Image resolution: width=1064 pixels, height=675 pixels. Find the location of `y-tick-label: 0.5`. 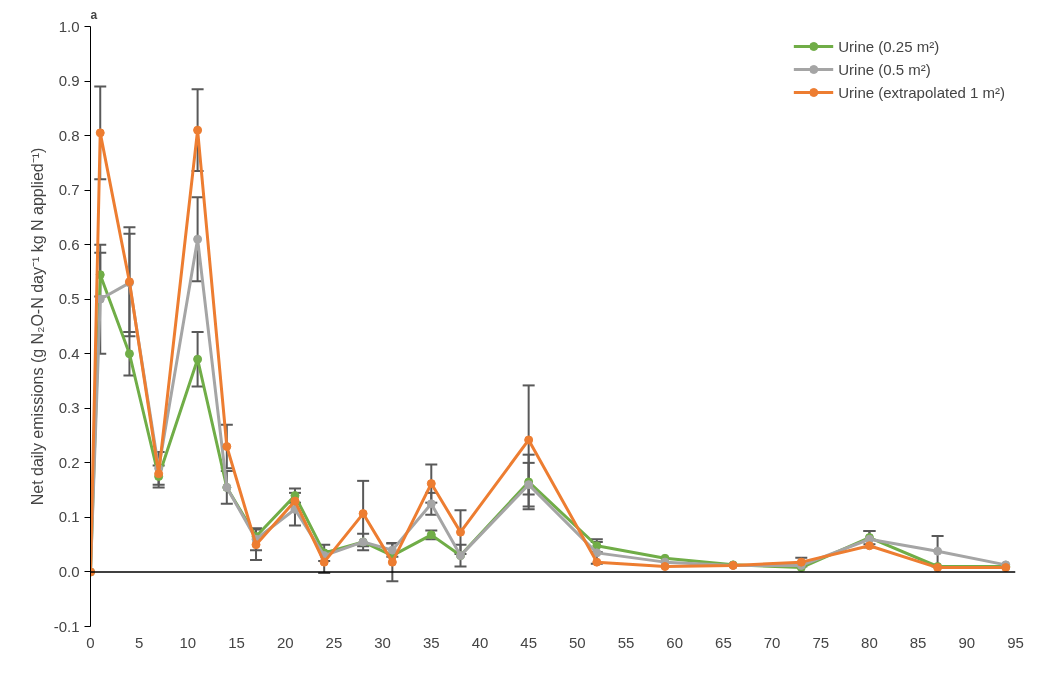

y-tick-label: 0.5 is located at coordinates (69, 299).